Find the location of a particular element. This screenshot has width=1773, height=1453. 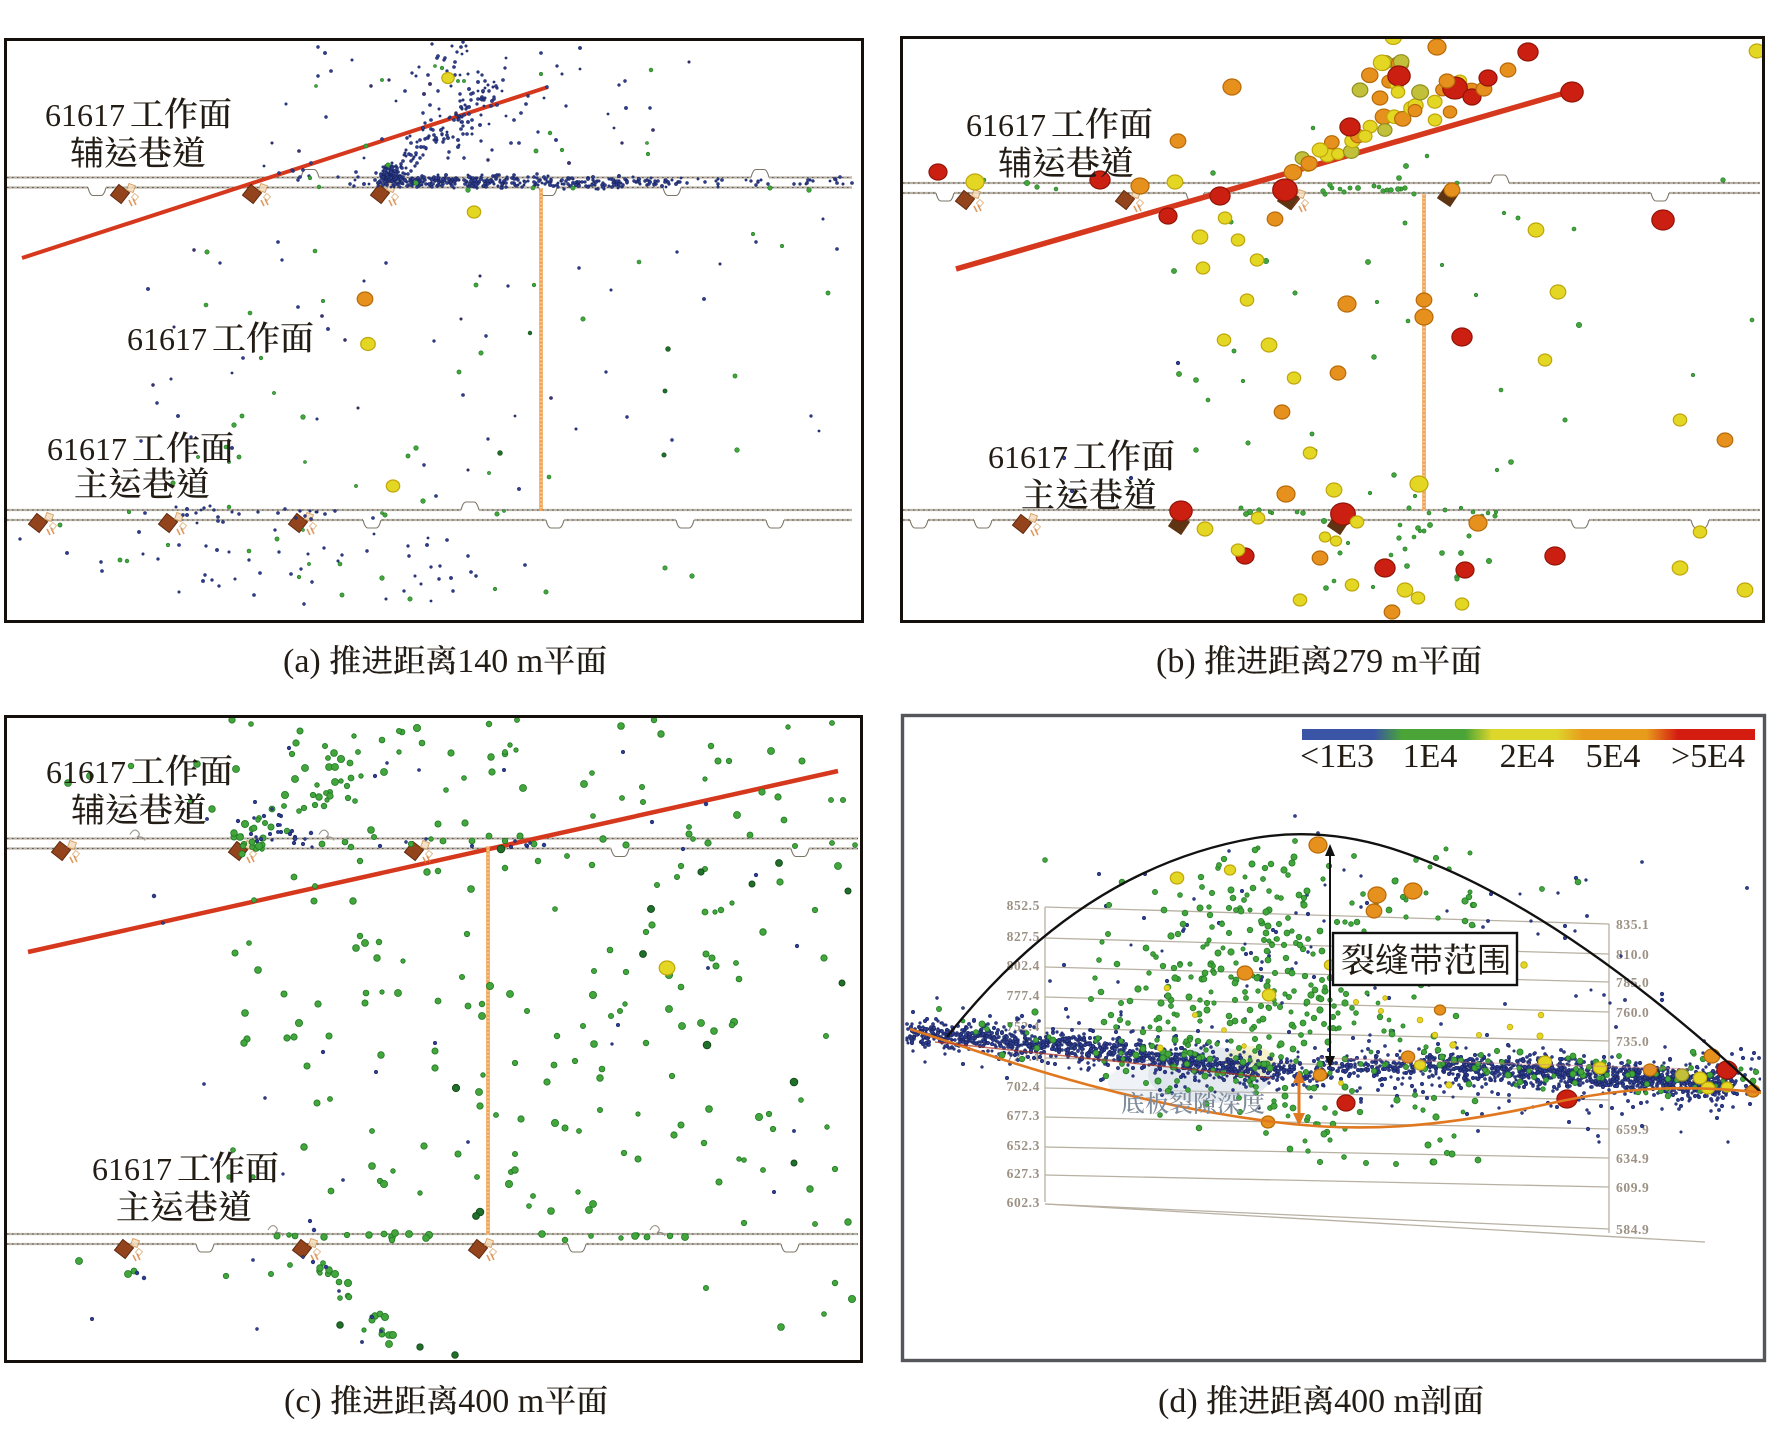

svg-text: 584.9 is located at coordinates (1632, 1229).